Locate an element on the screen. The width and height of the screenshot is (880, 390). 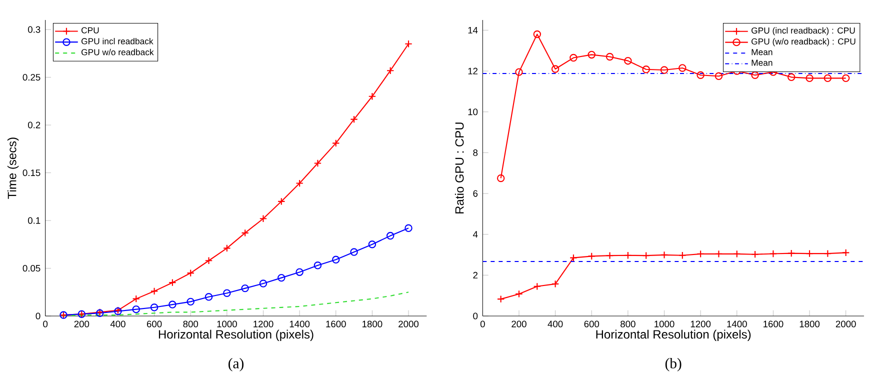
legend-label: CPU is located at coordinates (90, 30).